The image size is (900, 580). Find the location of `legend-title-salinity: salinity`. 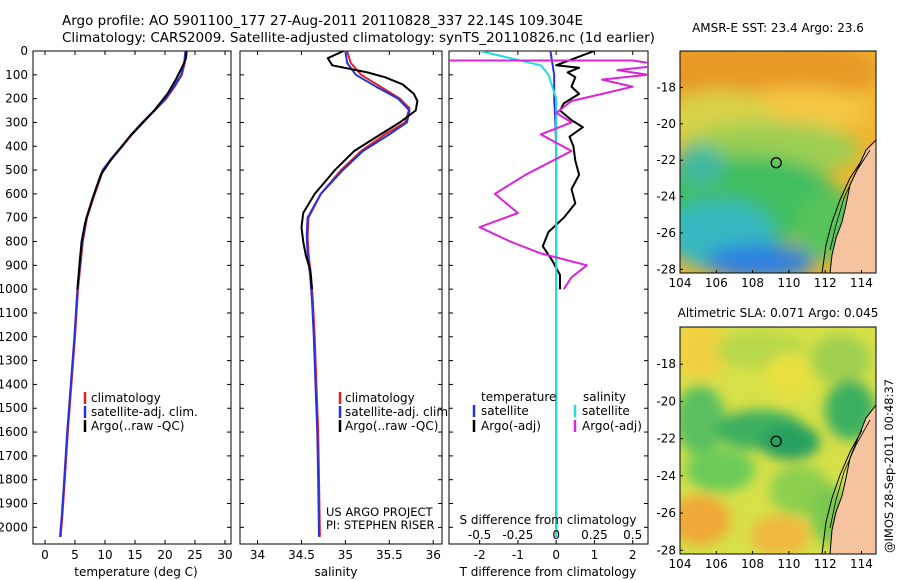

legend-title-salinity: salinity is located at coordinates (604, 397).